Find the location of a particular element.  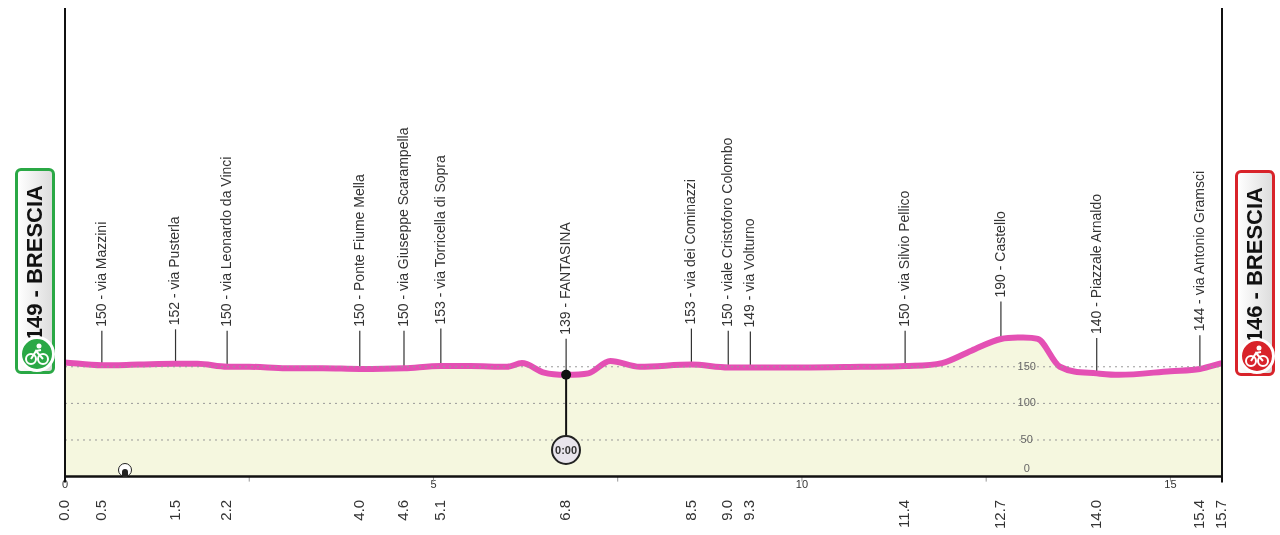

annotation: 146 - BRESCIA is located at coordinates (1255, 265).